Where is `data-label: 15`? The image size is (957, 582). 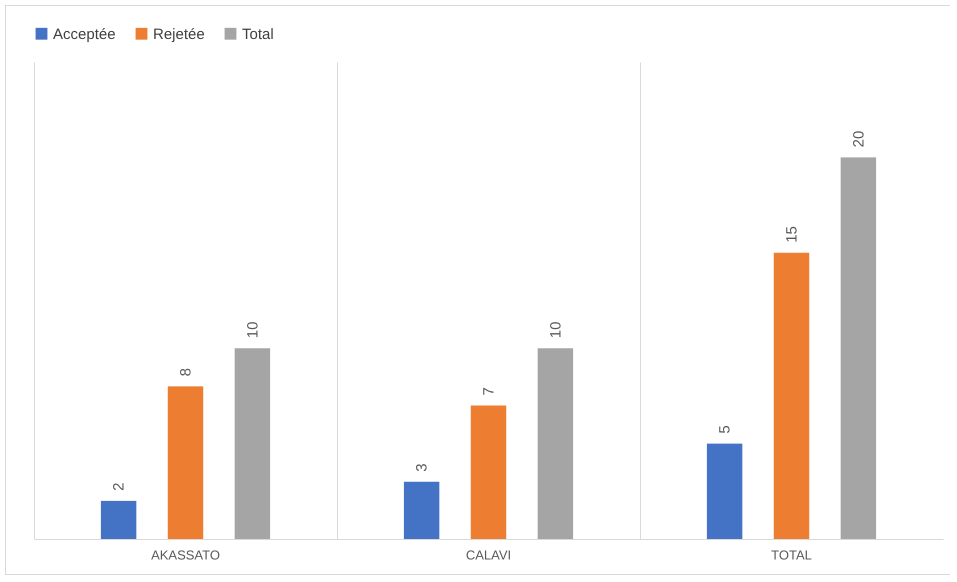
data-label: 15 is located at coordinates (792, 234).